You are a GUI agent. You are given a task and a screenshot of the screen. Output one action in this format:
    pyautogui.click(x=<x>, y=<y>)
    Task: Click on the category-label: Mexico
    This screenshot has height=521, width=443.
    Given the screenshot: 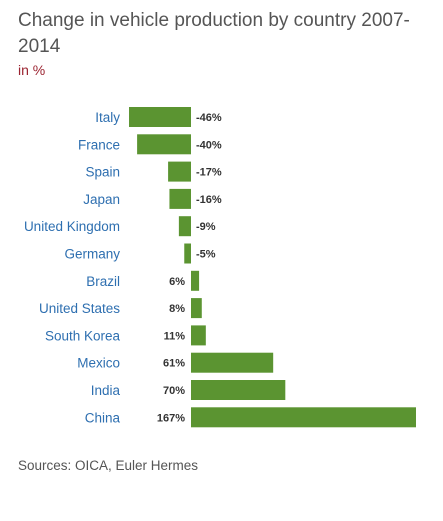 What is the action you would take?
    pyautogui.click(x=98, y=363)
    